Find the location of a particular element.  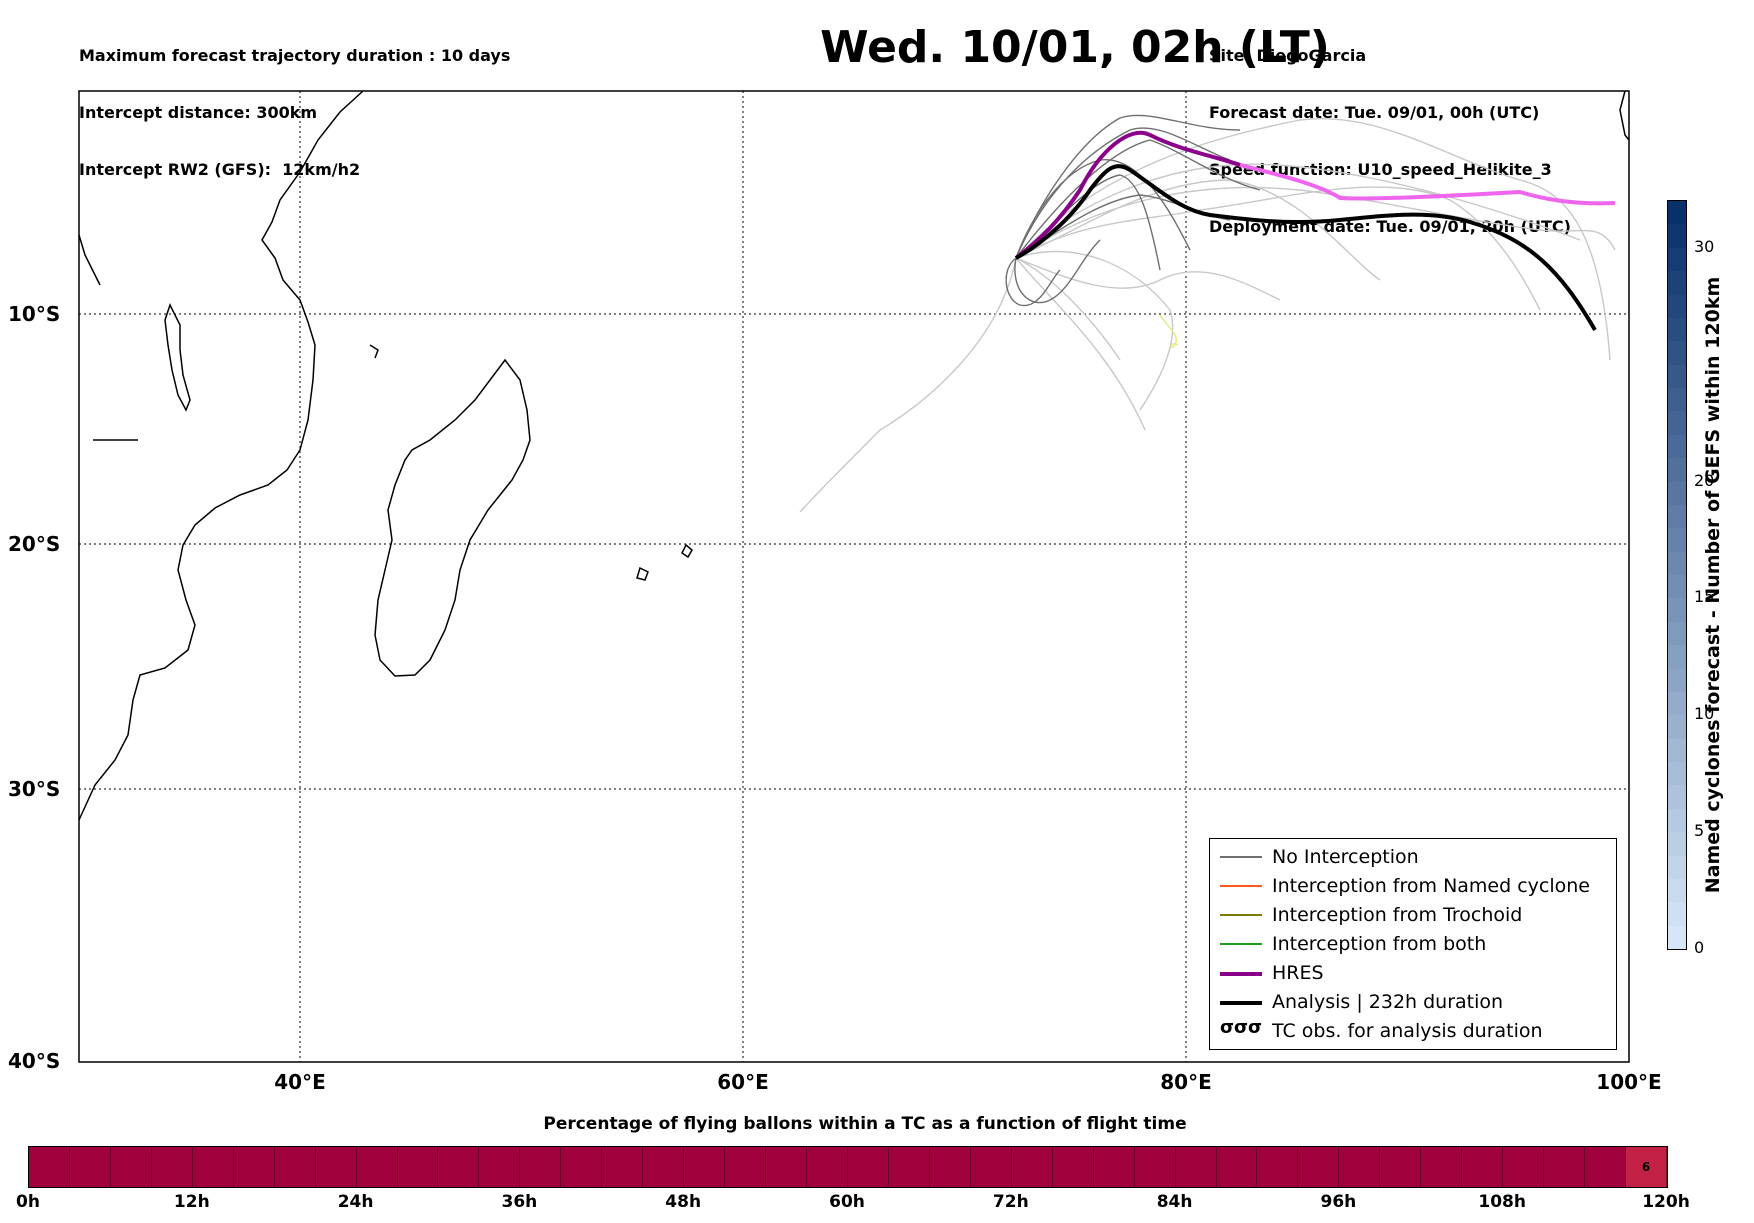

flight-time-tick-label: 72h is located at coordinates (1010, 1202).